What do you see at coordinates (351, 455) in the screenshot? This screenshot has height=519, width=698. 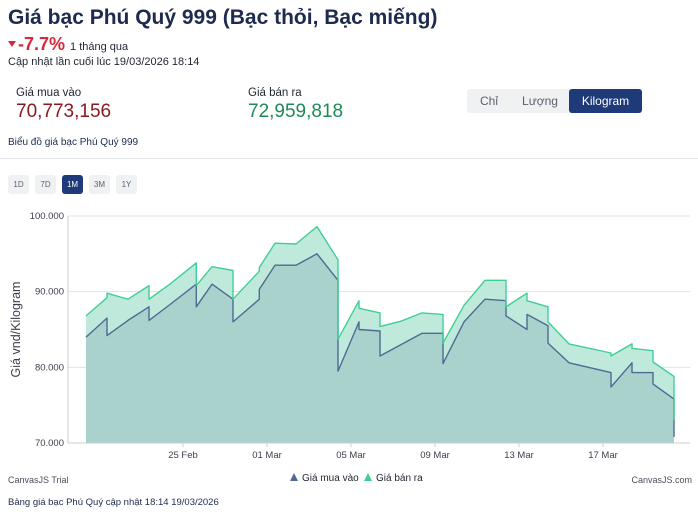 I see `x-tick-label: 05 Mar` at bounding box center [351, 455].